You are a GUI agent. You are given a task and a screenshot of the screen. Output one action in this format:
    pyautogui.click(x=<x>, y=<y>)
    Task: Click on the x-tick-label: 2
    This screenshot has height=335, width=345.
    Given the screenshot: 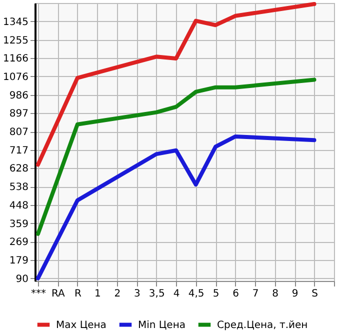 What is the action you would take?
    pyautogui.click(x=117, y=294)
    